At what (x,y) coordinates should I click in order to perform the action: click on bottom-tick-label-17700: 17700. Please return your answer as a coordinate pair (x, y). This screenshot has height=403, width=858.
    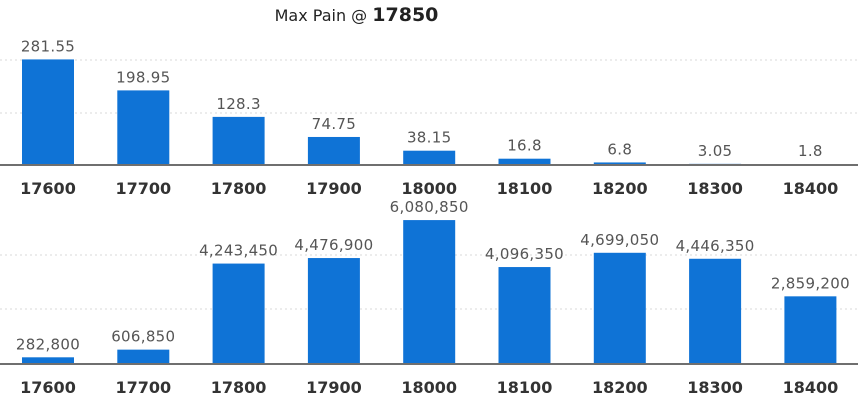
    Looking at the image, I should click on (143, 387).